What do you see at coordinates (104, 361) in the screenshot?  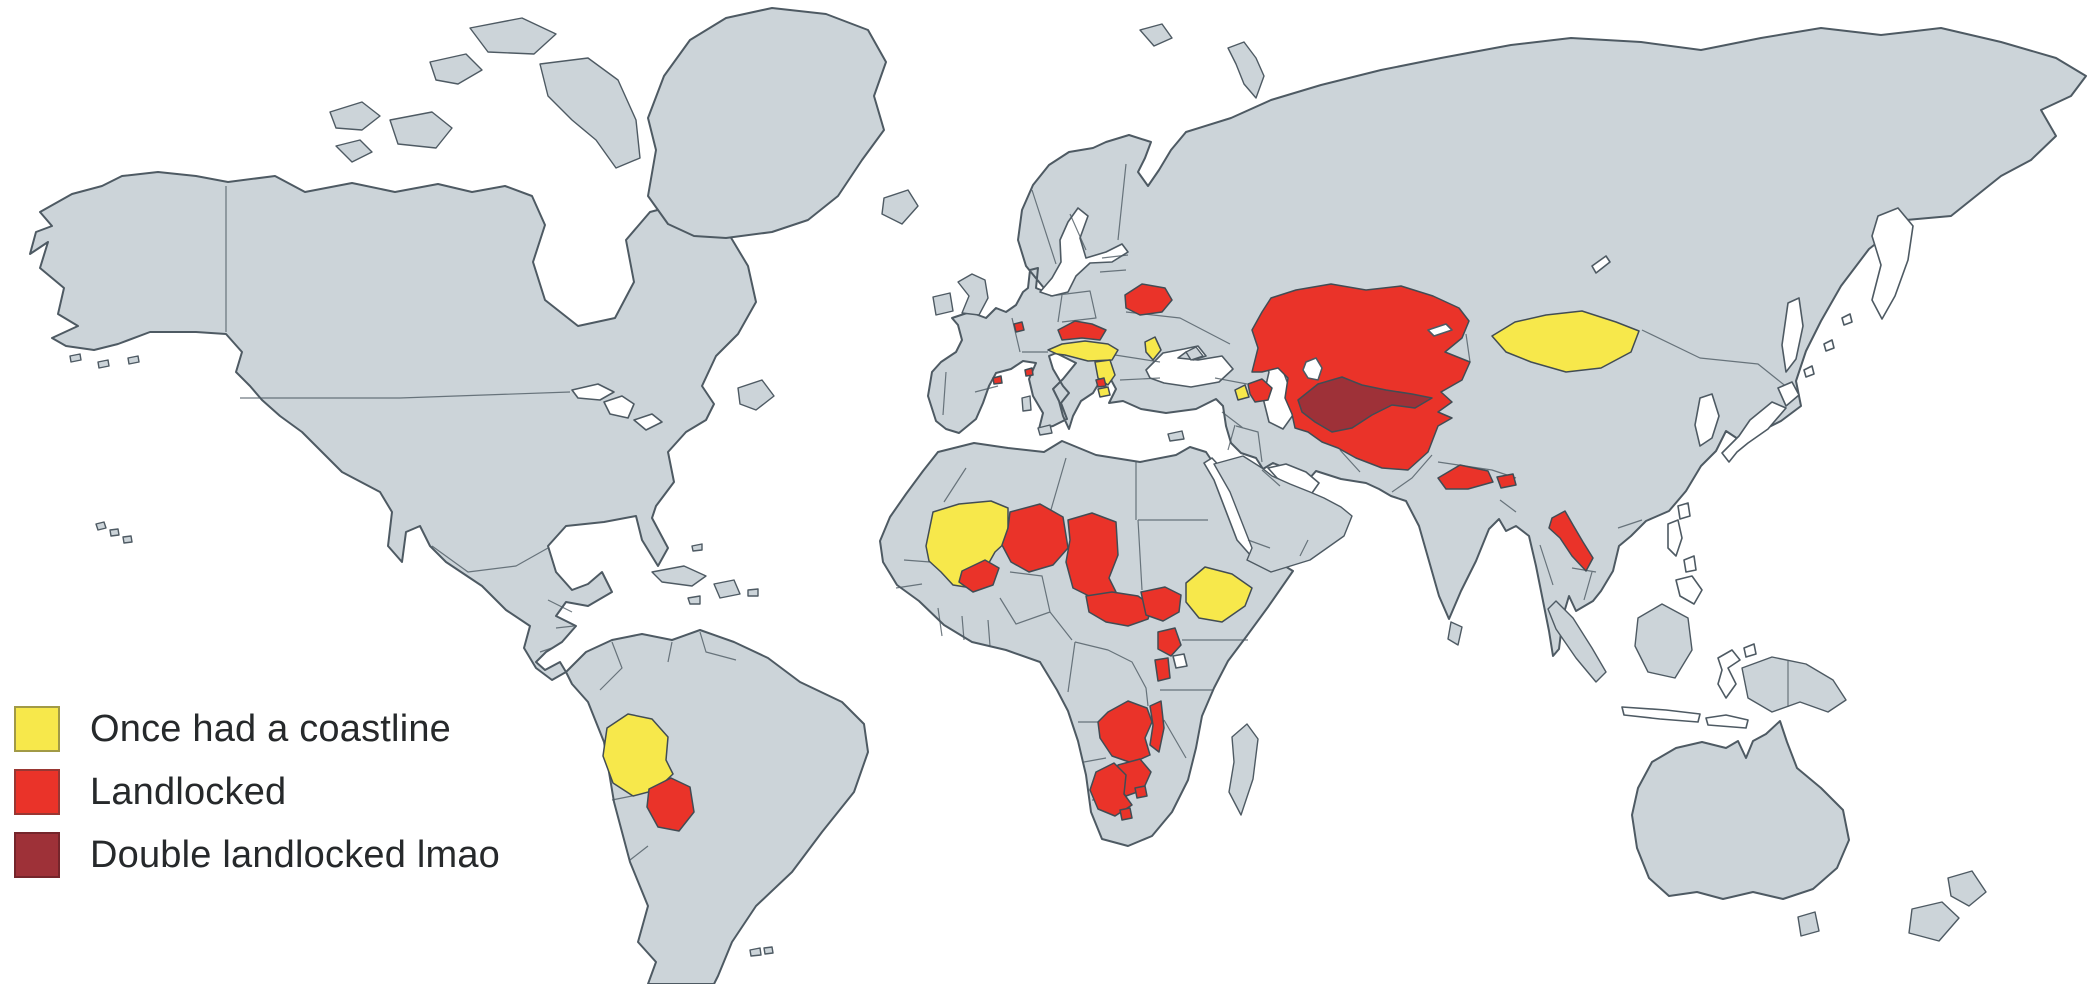 I see `island-aleutians` at bounding box center [104, 361].